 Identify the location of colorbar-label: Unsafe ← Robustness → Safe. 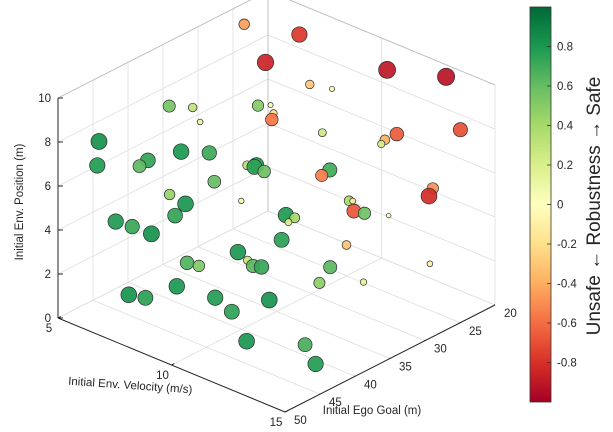
(594, 206).